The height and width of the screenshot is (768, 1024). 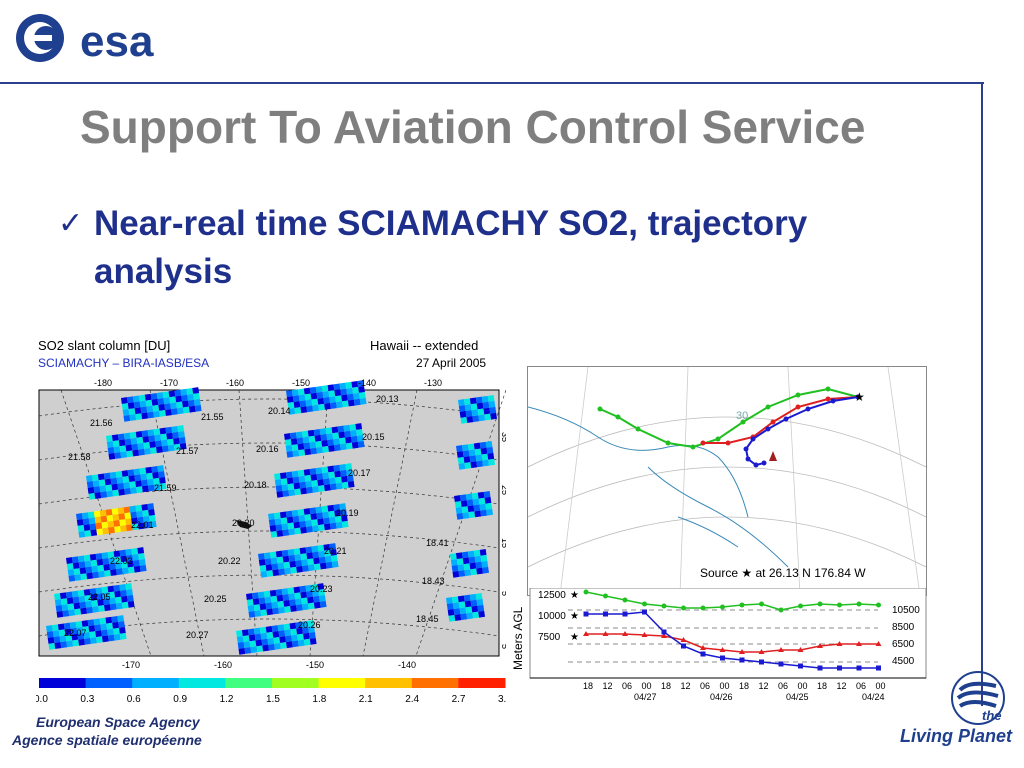 I want to click on right-height-label: 6500, so click(x=903, y=644).